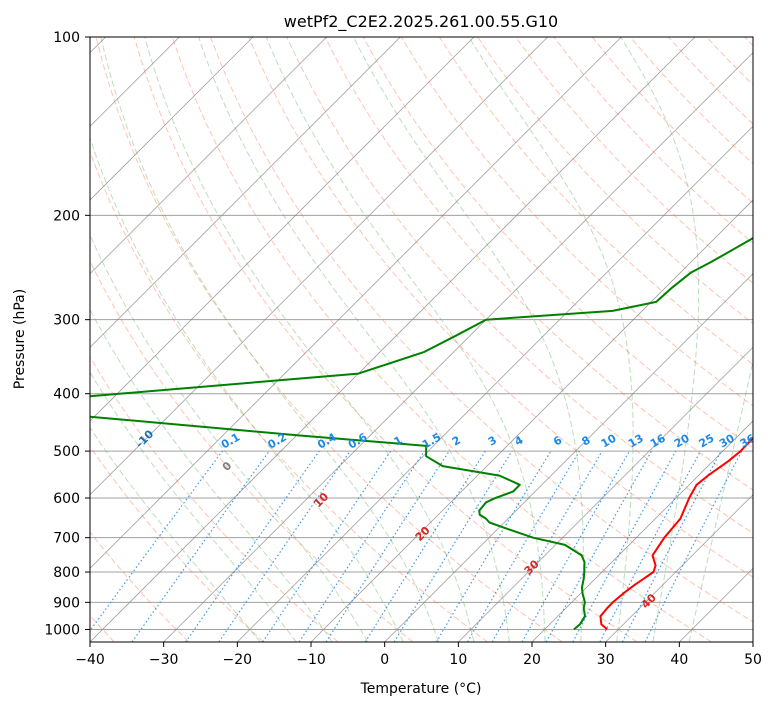 This screenshot has width=775, height=708. I want to click on mixing-ratio-line-0.2, so click(200, 546).